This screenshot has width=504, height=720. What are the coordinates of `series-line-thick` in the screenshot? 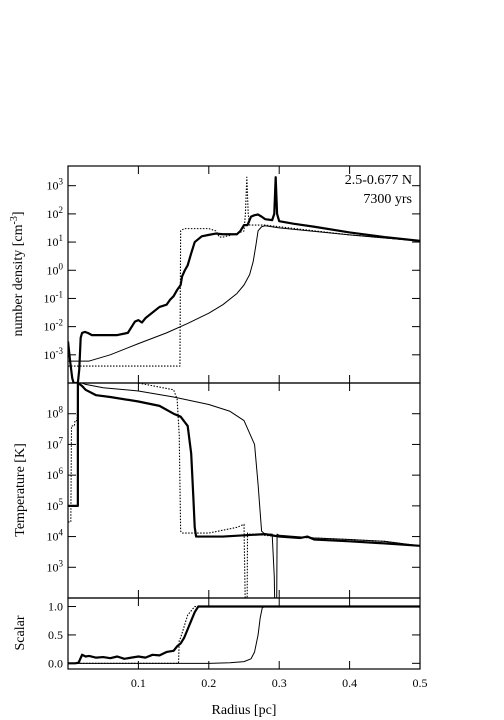 It's located at (244, 635).